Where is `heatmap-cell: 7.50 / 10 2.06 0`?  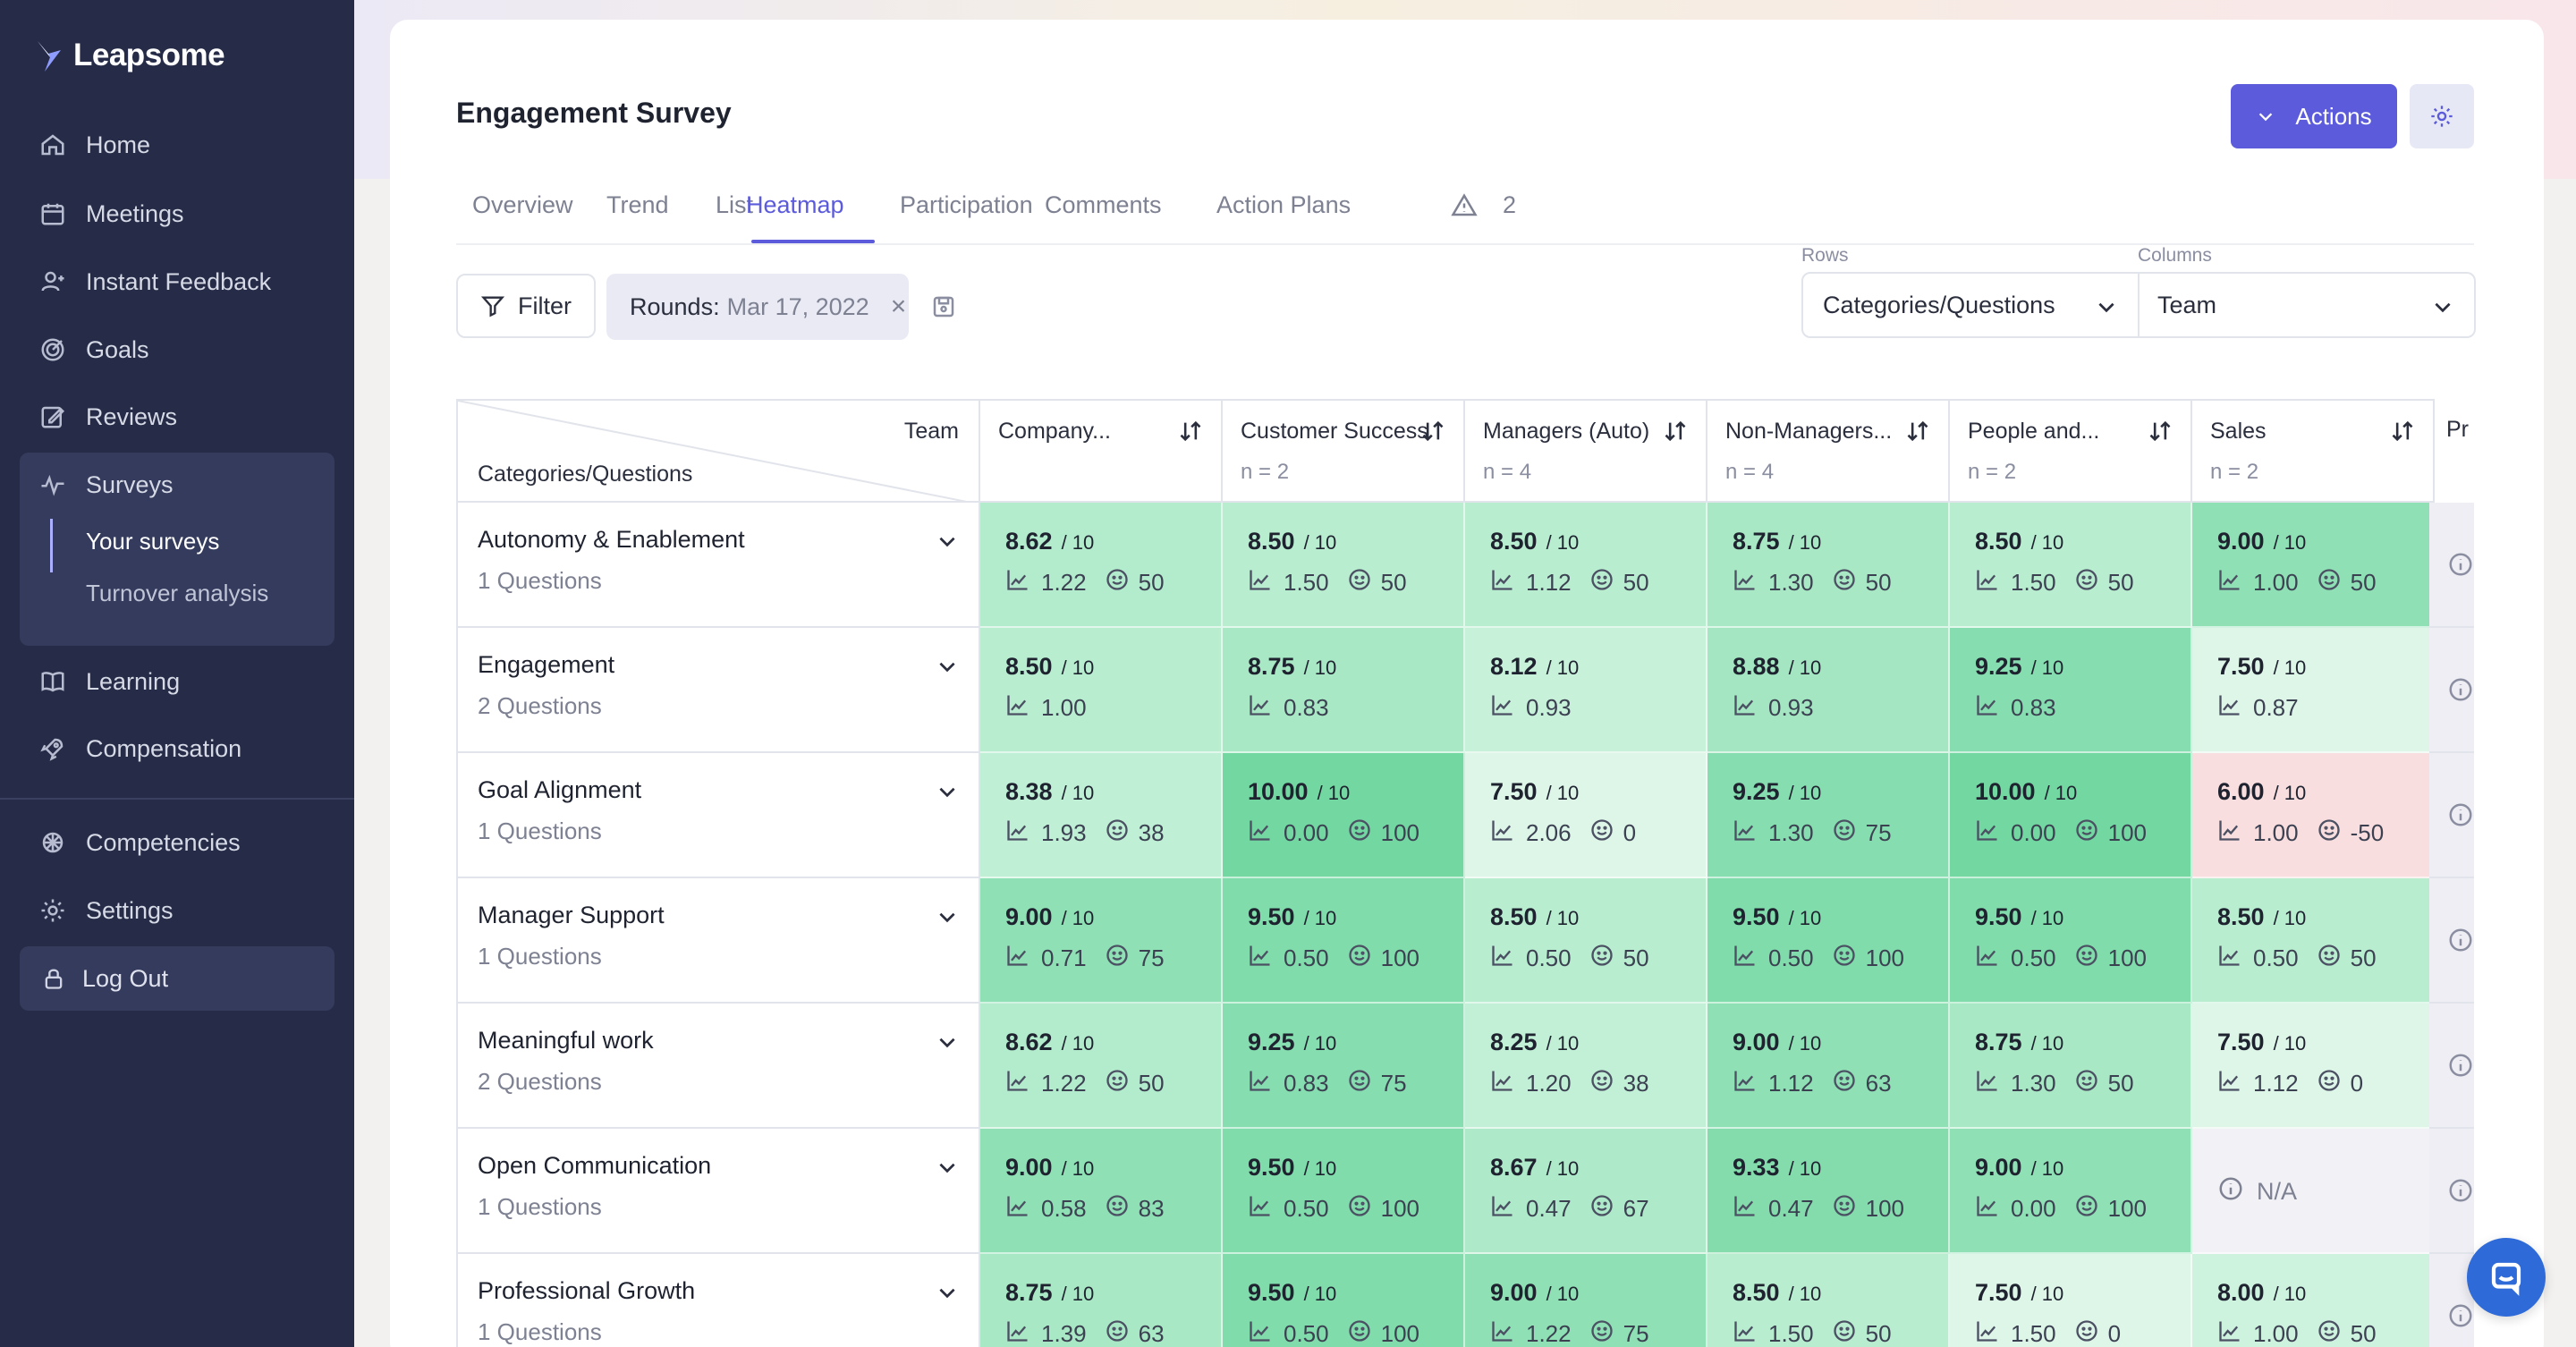 heatmap-cell: 7.50 / 10 2.06 0 is located at coordinates (1586, 815).